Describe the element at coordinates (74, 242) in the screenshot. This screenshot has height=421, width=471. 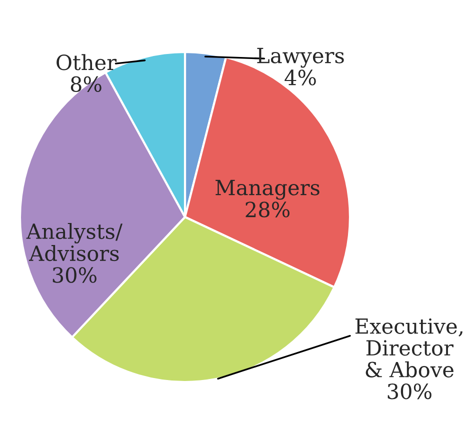
I see `slice-label: Analysts/ Advisors` at that location.